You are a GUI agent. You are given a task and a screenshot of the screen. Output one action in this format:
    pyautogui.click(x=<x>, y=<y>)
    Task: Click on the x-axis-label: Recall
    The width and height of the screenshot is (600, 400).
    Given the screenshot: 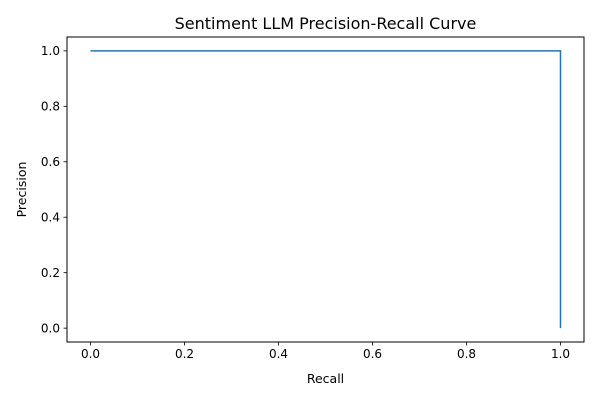 What is the action you would take?
    pyautogui.click(x=325, y=378)
    